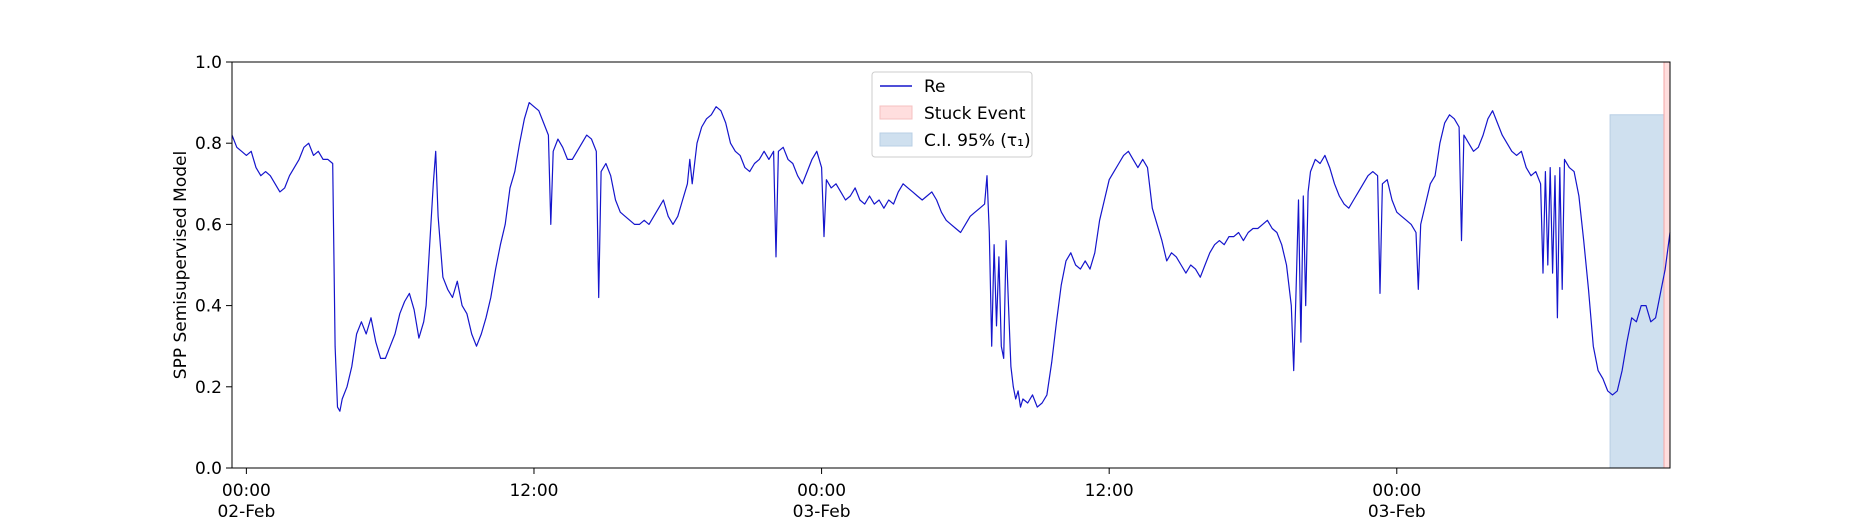 This screenshot has height=525, width=1850. Describe the element at coordinates (246, 512) in the screenshot. I see `x-tick-date-label: 02-Feb` at that location.